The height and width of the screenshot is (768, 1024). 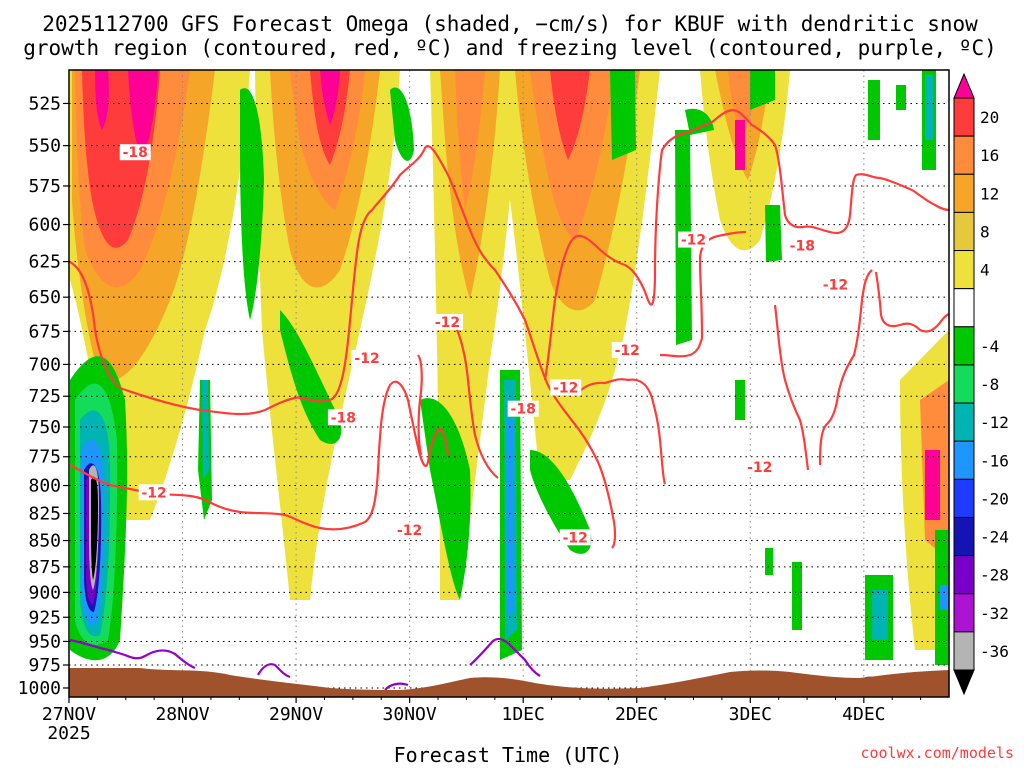 I want to click on colorbar: 20 16 12 8 4 -4 -8 -12 -16 -20 -24 -28 -32 -36, so click(x=981, y=384).